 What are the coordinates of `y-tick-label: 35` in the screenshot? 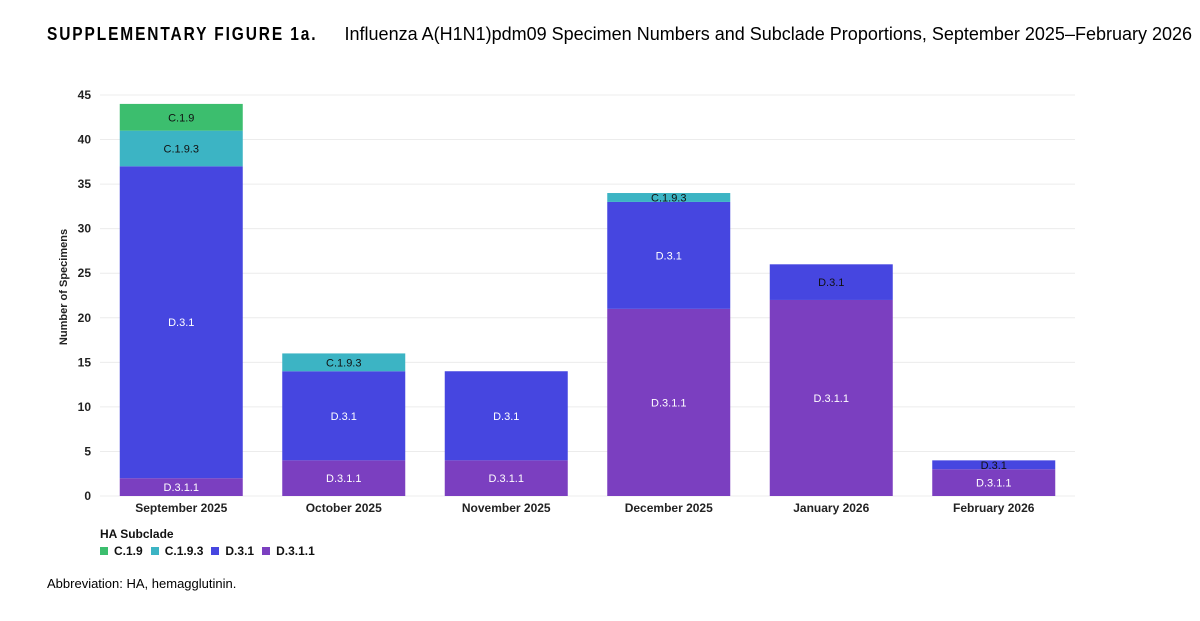 It's located at (85, 184).